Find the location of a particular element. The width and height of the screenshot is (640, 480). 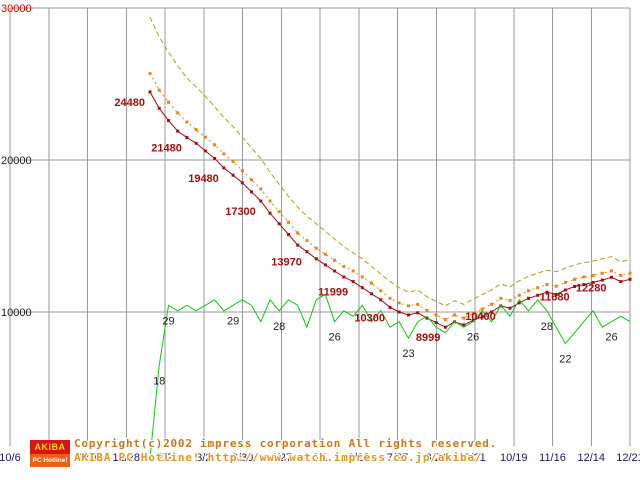

shop-count-label: 22 is located at coordinates (565, 360).